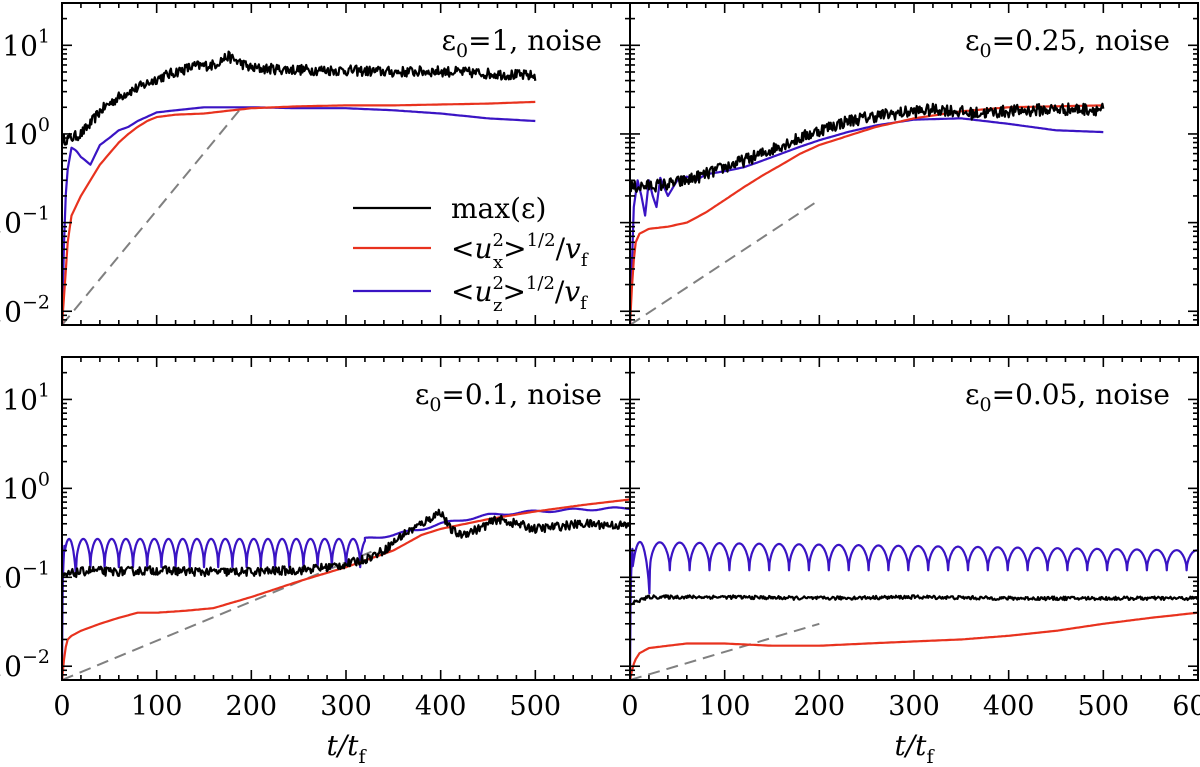 The height and width of the screenshot is (767, 1200). I want to click on panel-label: ε0=0.05, noise, so click(1067, 397).